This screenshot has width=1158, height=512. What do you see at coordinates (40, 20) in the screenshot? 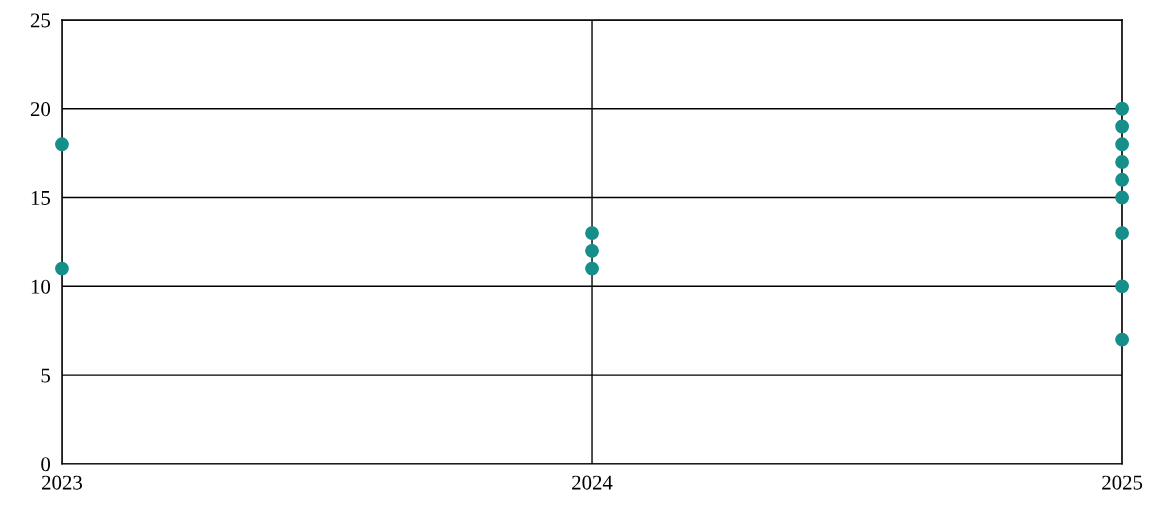
I see `y-tick-label: 25` at bounding box center [40, 20].